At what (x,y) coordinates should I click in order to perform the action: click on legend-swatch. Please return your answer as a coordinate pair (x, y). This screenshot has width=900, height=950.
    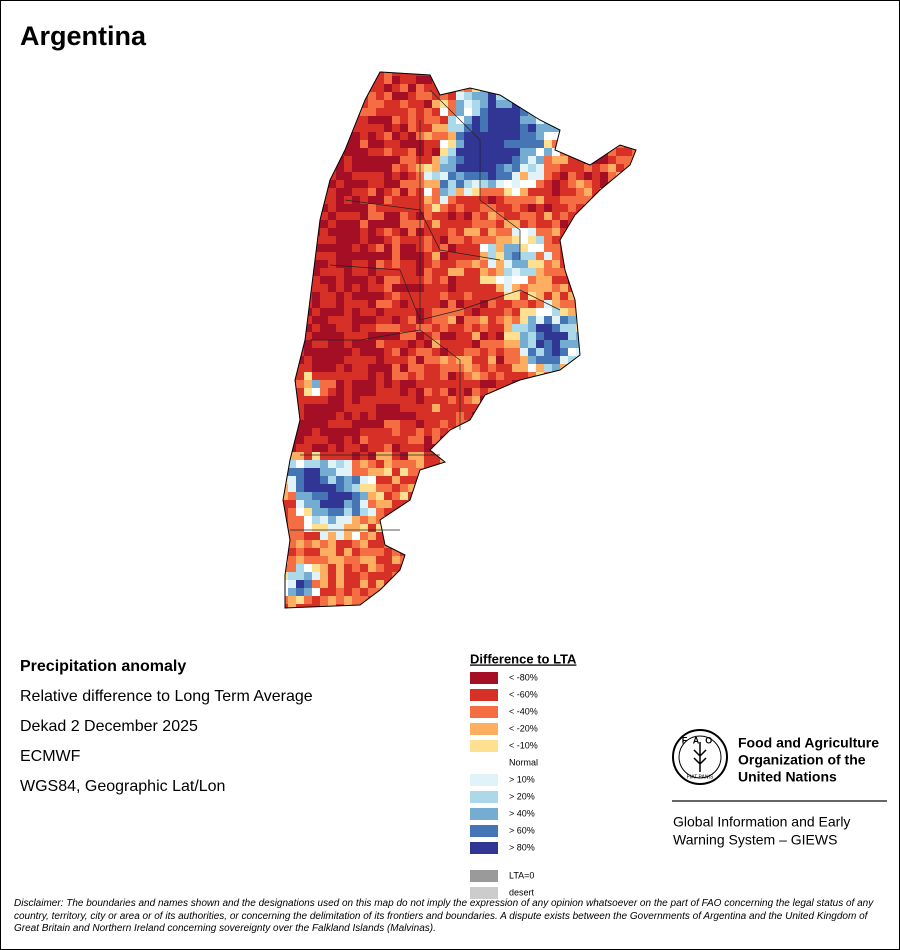
    Looking at the image, I should click on (484, 746).